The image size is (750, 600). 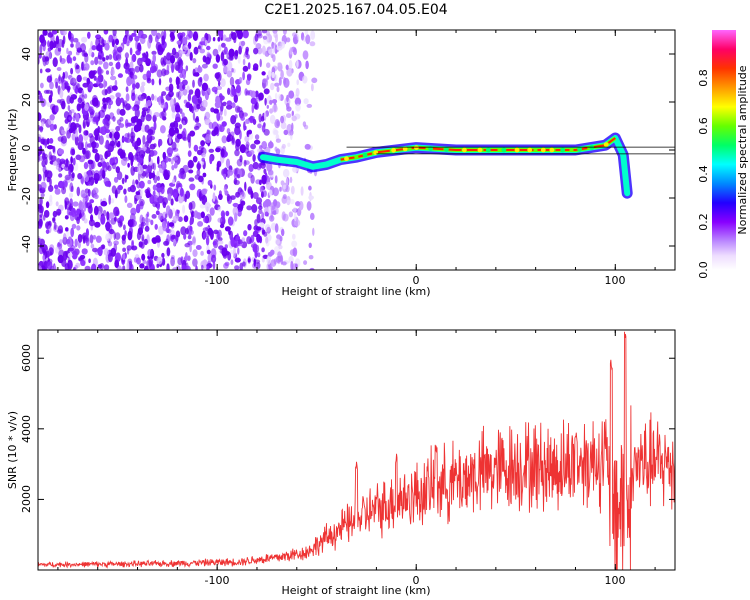 I want to click on ridge-speck, so click(x=606, y=145).